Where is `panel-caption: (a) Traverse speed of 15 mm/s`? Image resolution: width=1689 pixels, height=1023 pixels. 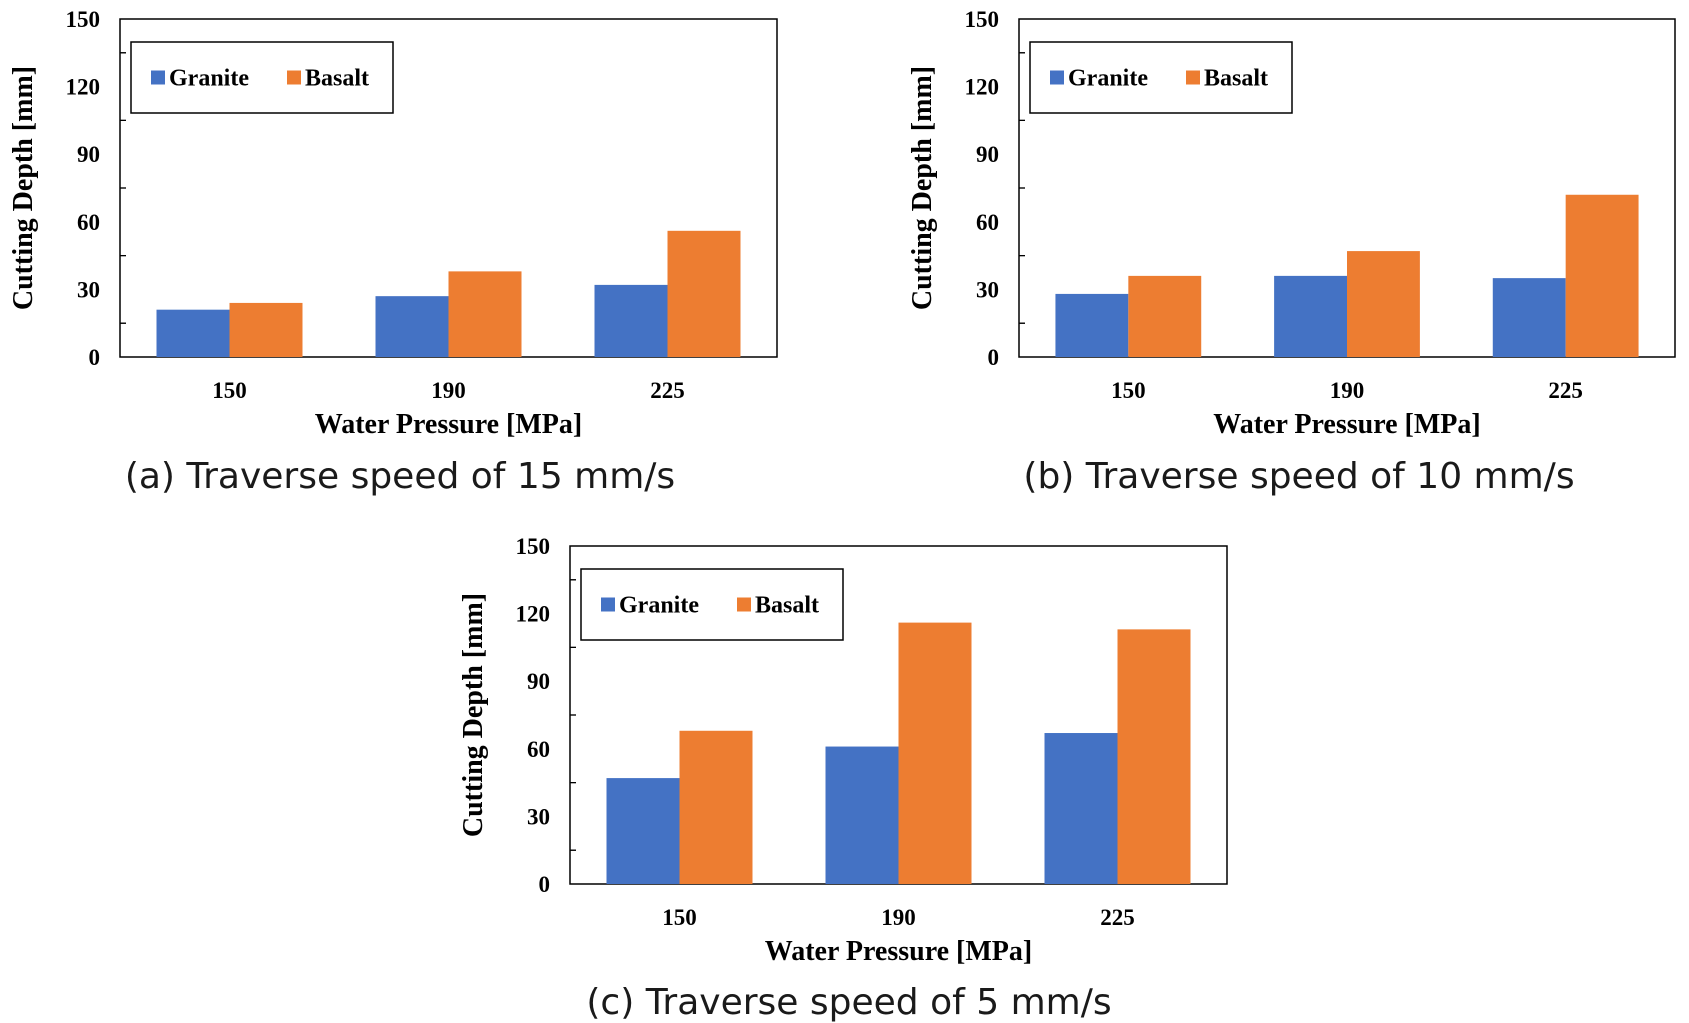
panel-caption: (a) Traverse speed of 15 mm/s is located at coordinates (400, 476).